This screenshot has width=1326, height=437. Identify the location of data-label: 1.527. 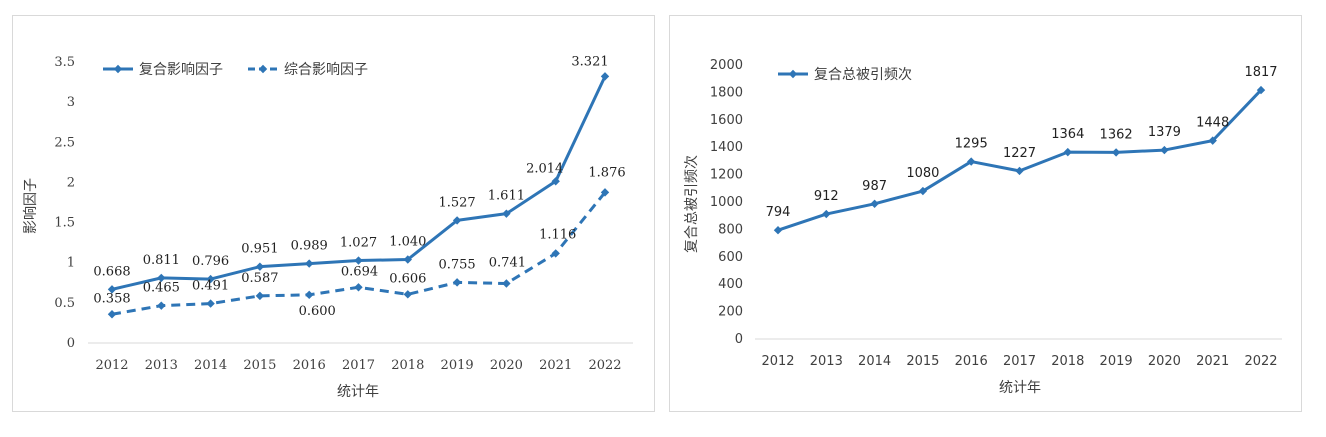
(456, 202).